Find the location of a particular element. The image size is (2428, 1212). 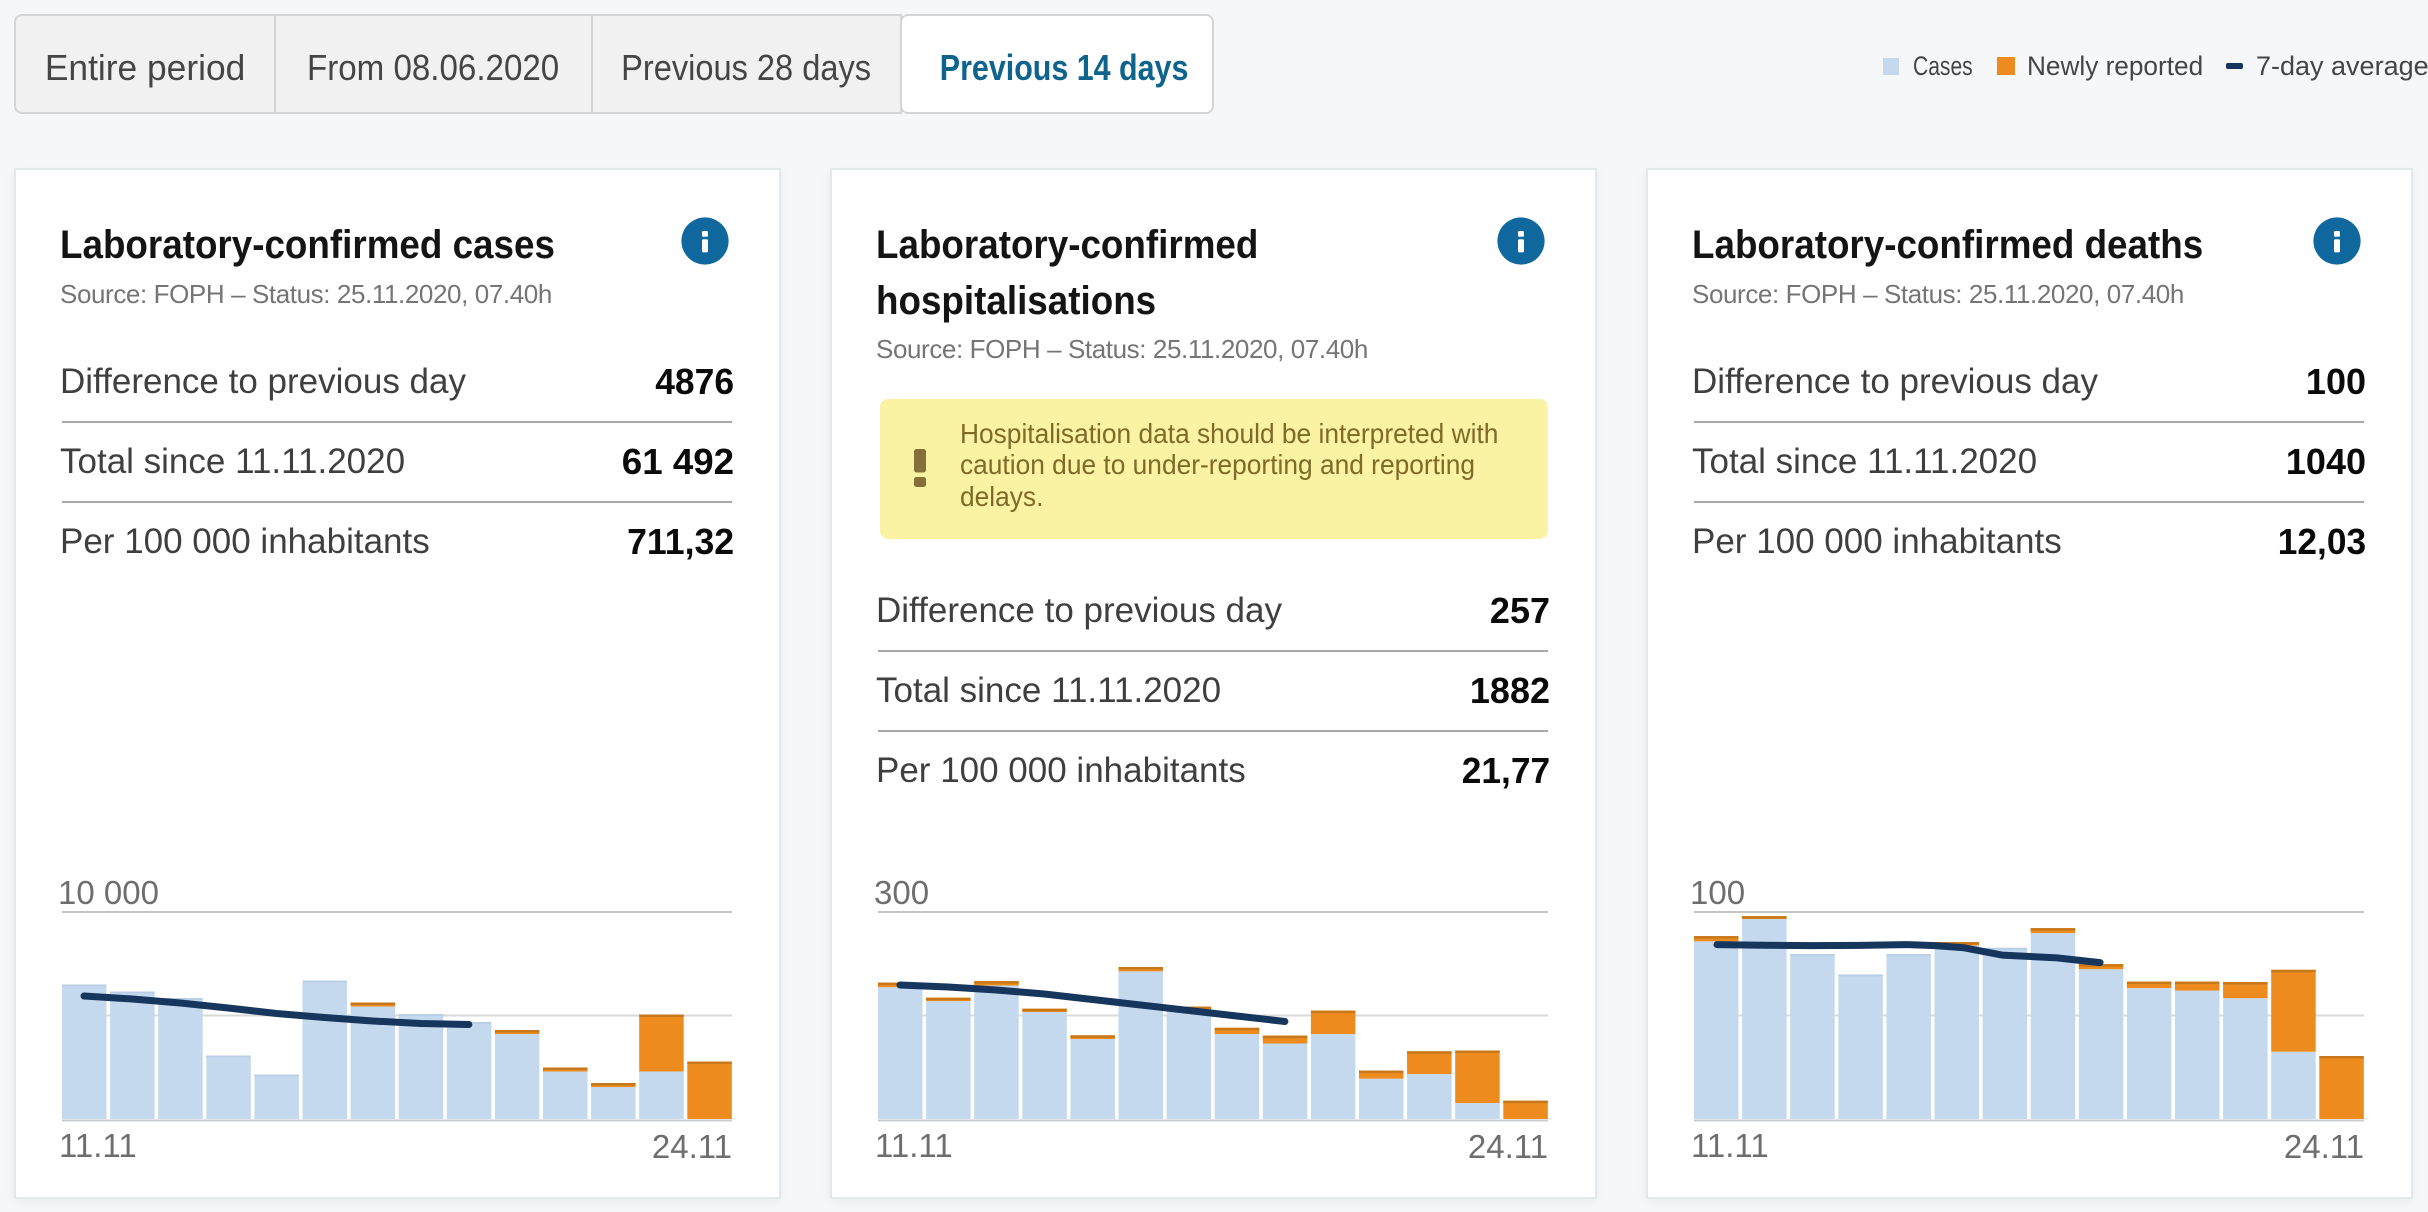

svg-text: 300 is located at coordinates (901, 892).